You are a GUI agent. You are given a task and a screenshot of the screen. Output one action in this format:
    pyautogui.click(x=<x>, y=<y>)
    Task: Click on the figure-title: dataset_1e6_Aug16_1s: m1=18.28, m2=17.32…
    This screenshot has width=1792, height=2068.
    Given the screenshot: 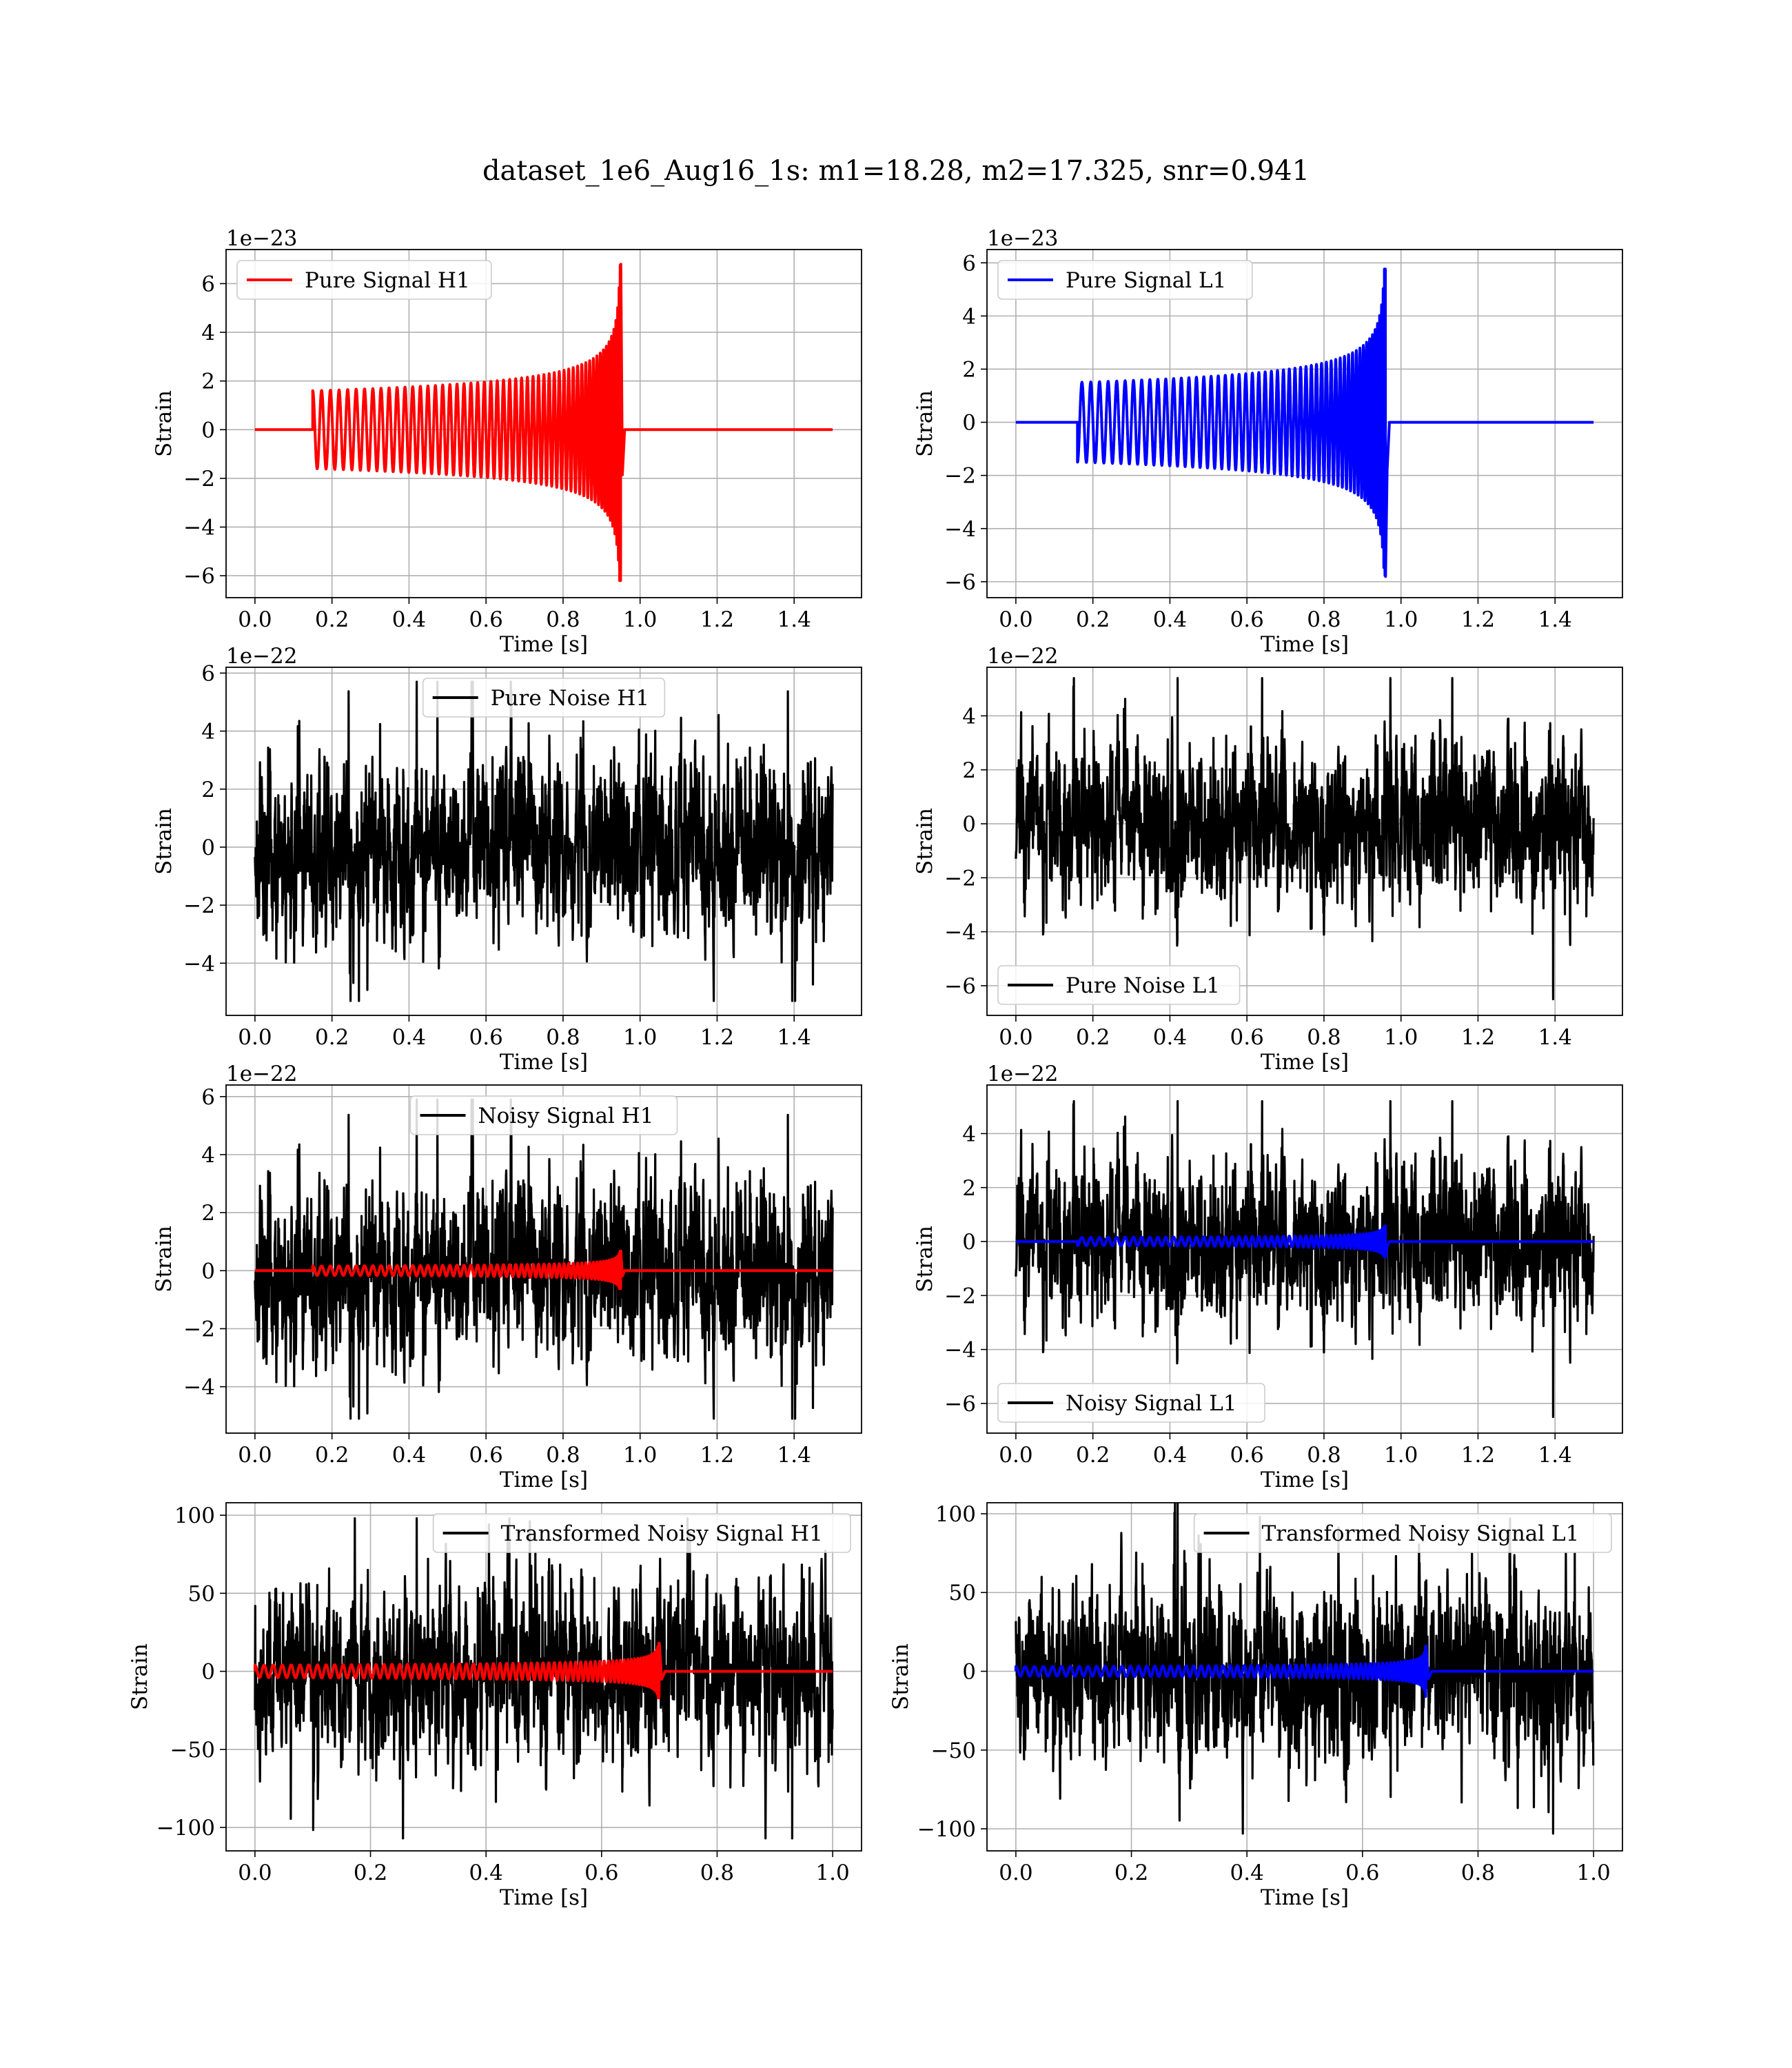 What is the action you would take?
    pyautogui.click(x=896, y=171)
    